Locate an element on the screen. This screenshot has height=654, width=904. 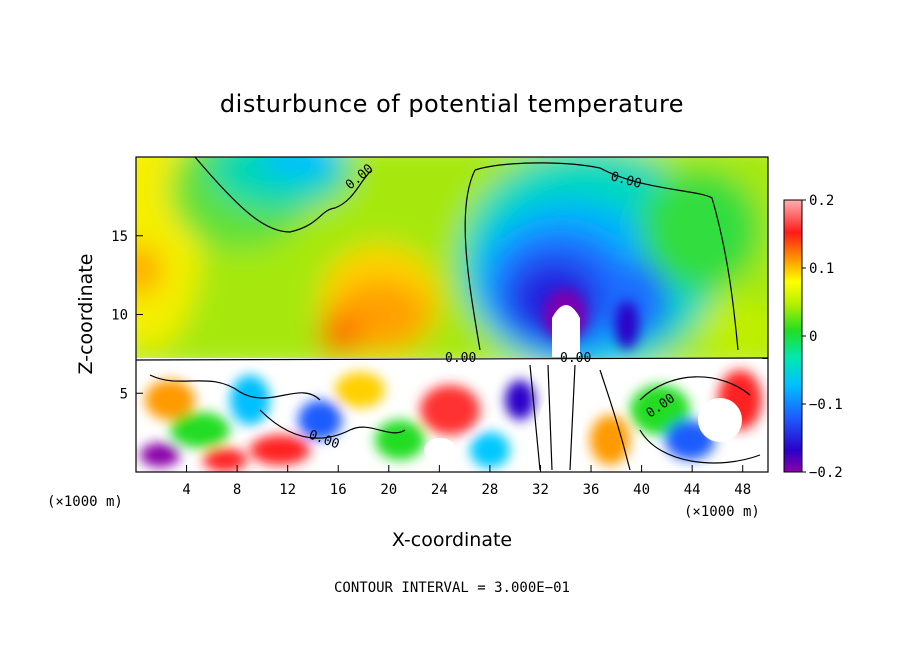
x-unit-label-right: (×1000 m) is located at coordinates (722, 512).